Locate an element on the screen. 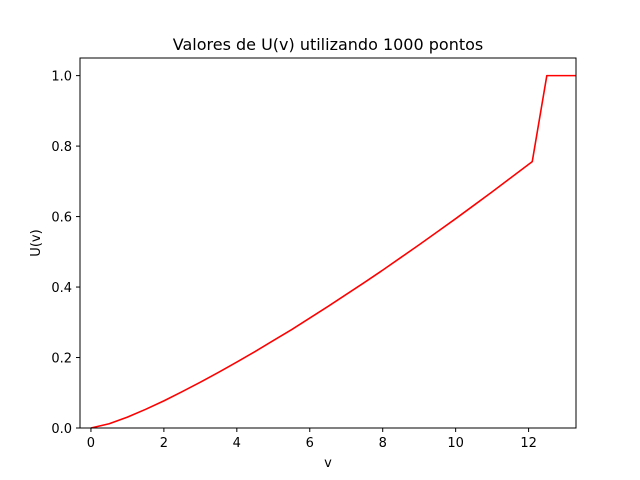  x-tick-label: 2 is located at coordinates (164, 443).